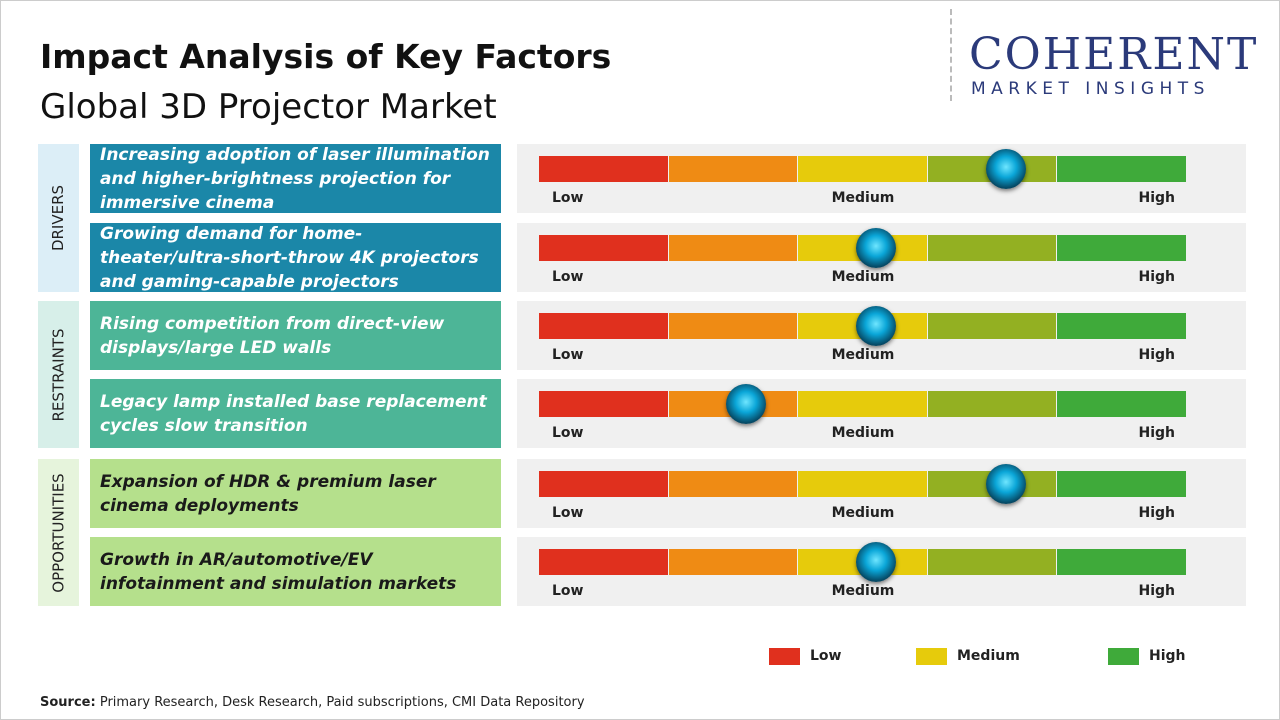 The height and width of the screenshot is (720, 1280). I want to click on group-label: RESTRAINTS, so click(58, 374).